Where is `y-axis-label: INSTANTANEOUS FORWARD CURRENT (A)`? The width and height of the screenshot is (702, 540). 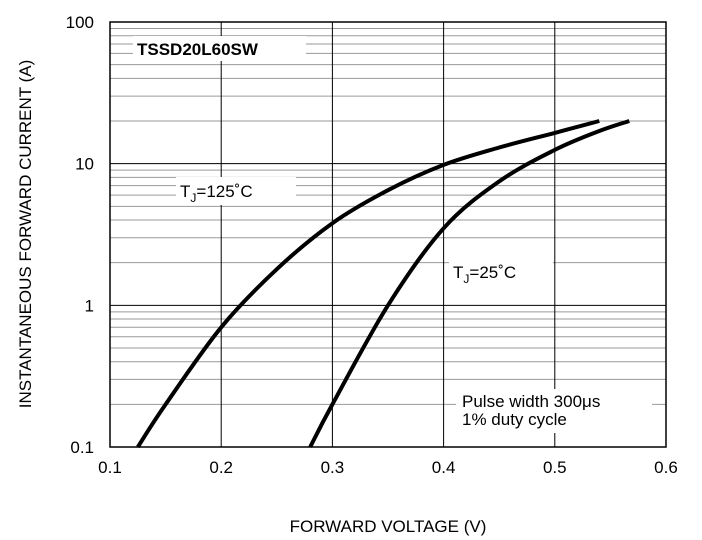 y-axis-label: INSTANTANEOUS FORWARD CURRENT (A) is located at coordinates (25, 234).